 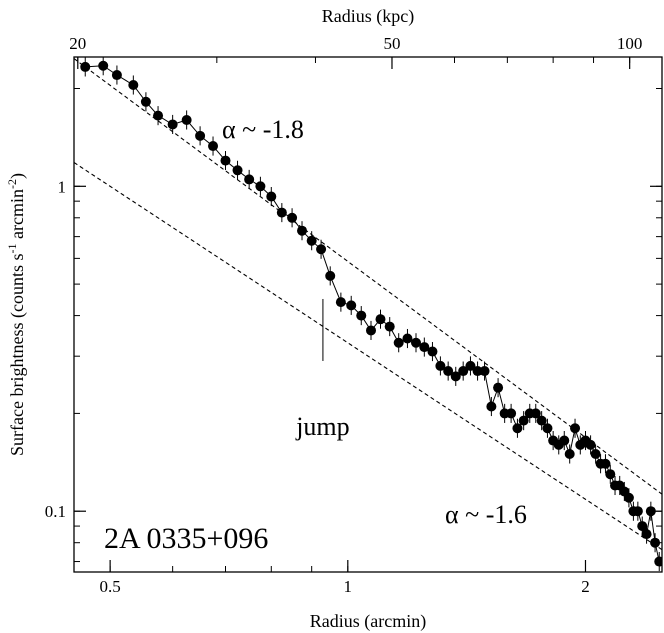 I want to click on y-axis-title-sup-2: -2, so click(x=12, y=184).